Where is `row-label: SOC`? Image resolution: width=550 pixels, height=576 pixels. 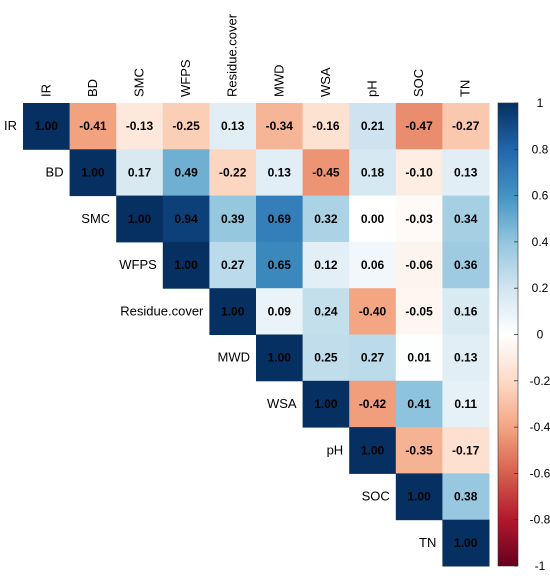 row-label: SOC is located at coordinates (376, 496).